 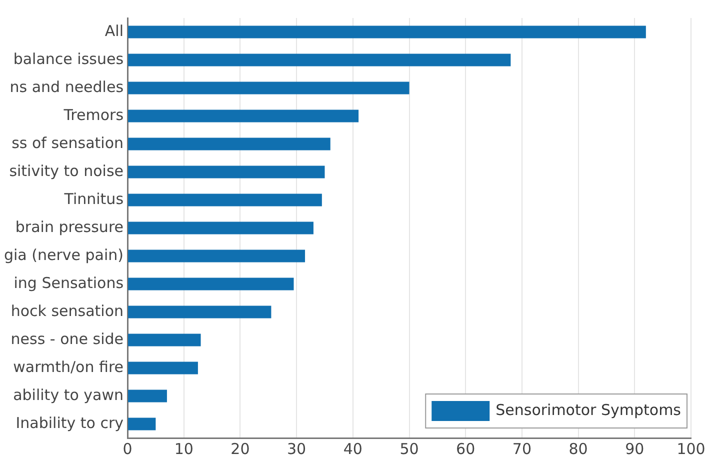 I want to click on x-tick-label: 70, so click(x=522, y=449).